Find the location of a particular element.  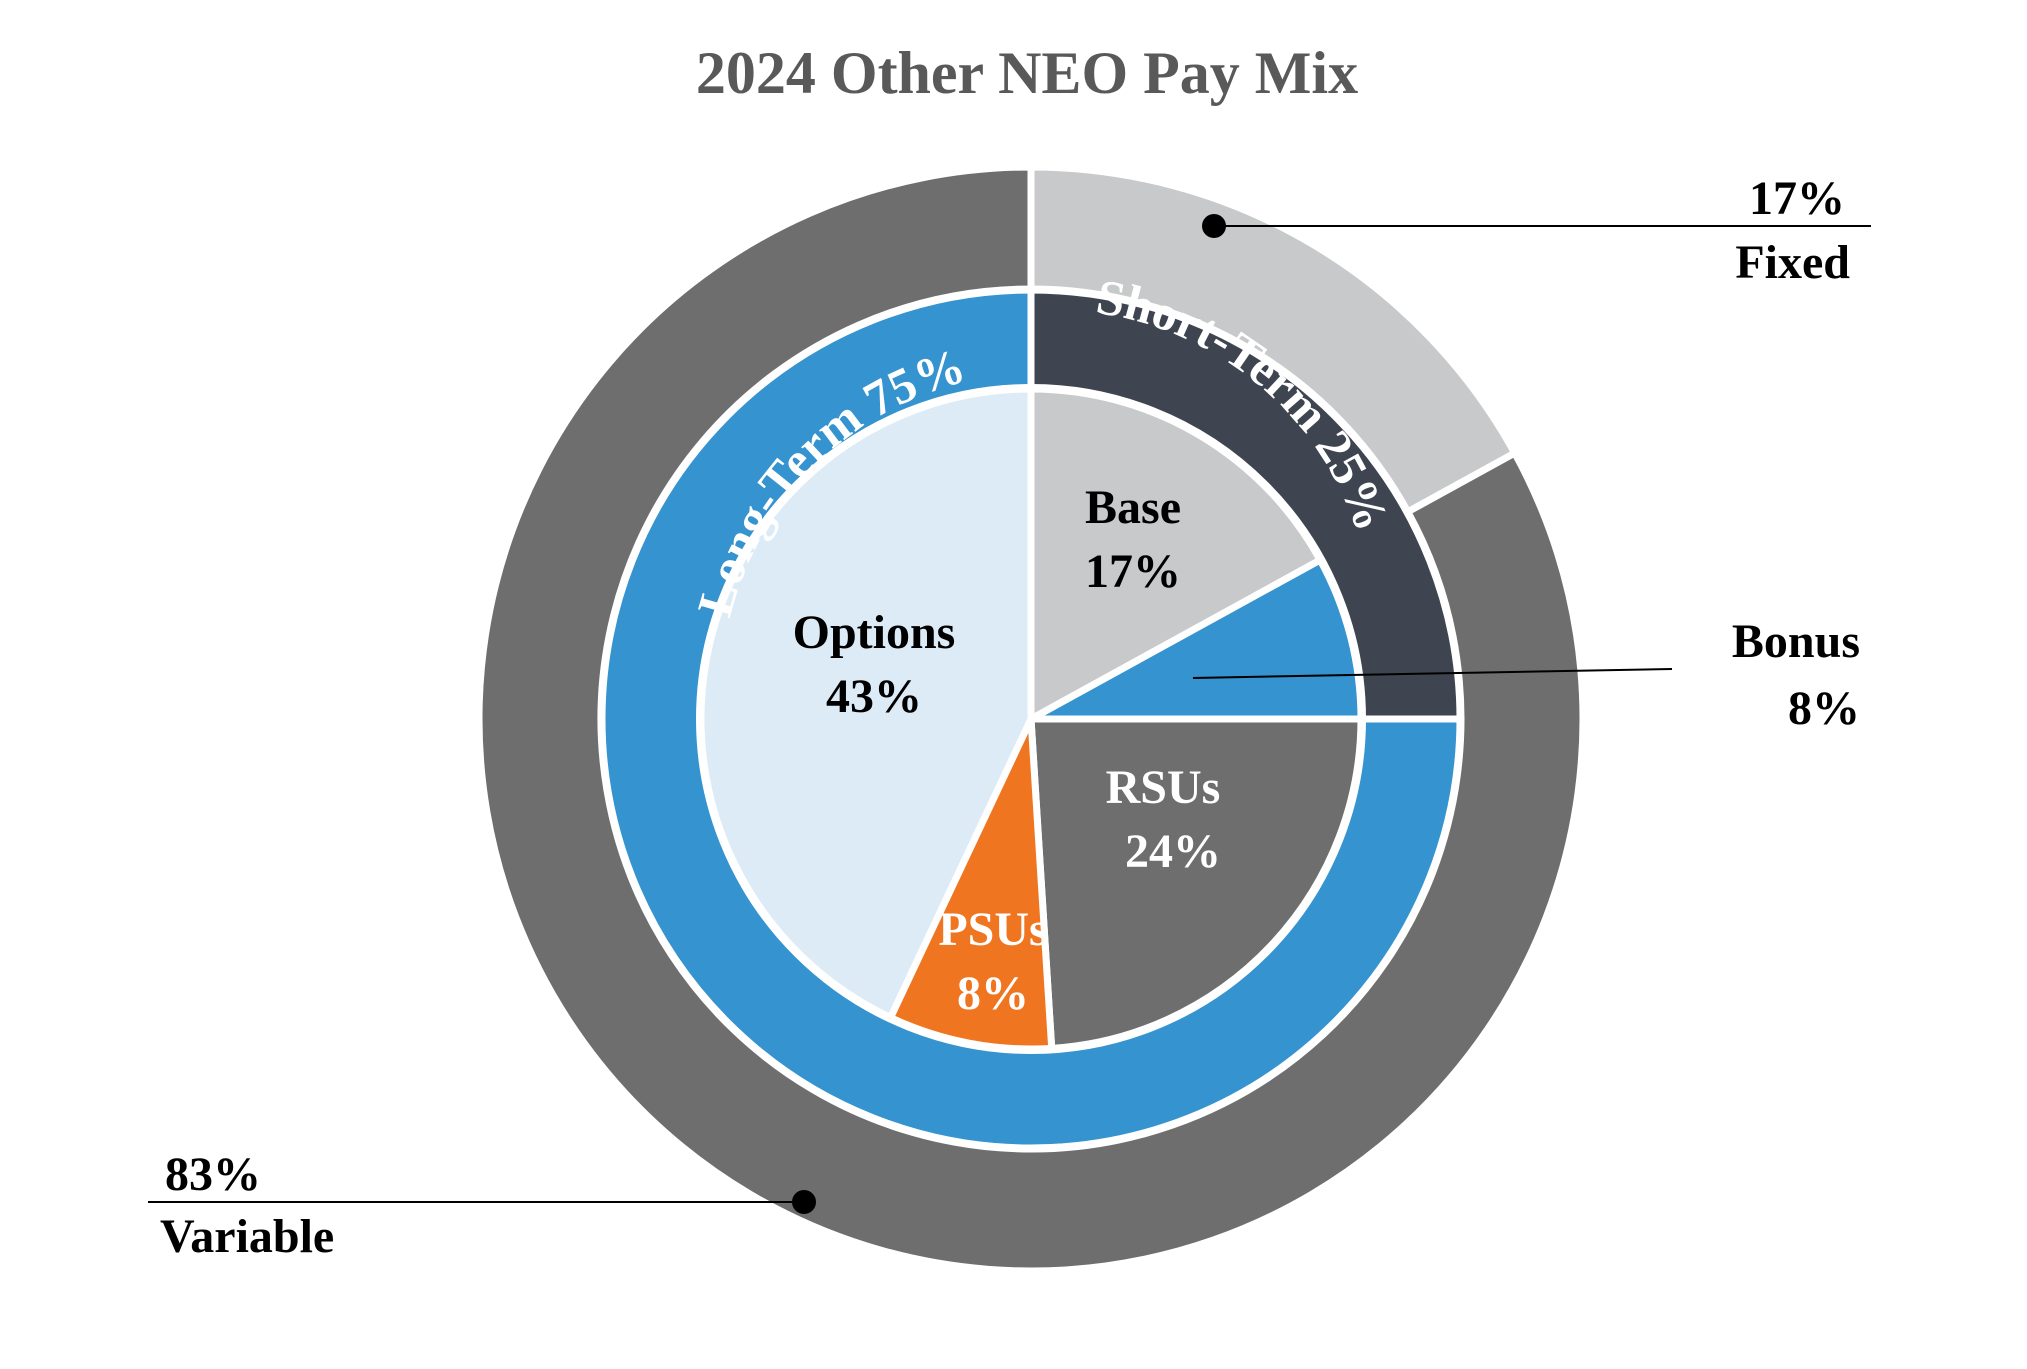

label-base-value: 17% is located at coordinates (1133, 571).